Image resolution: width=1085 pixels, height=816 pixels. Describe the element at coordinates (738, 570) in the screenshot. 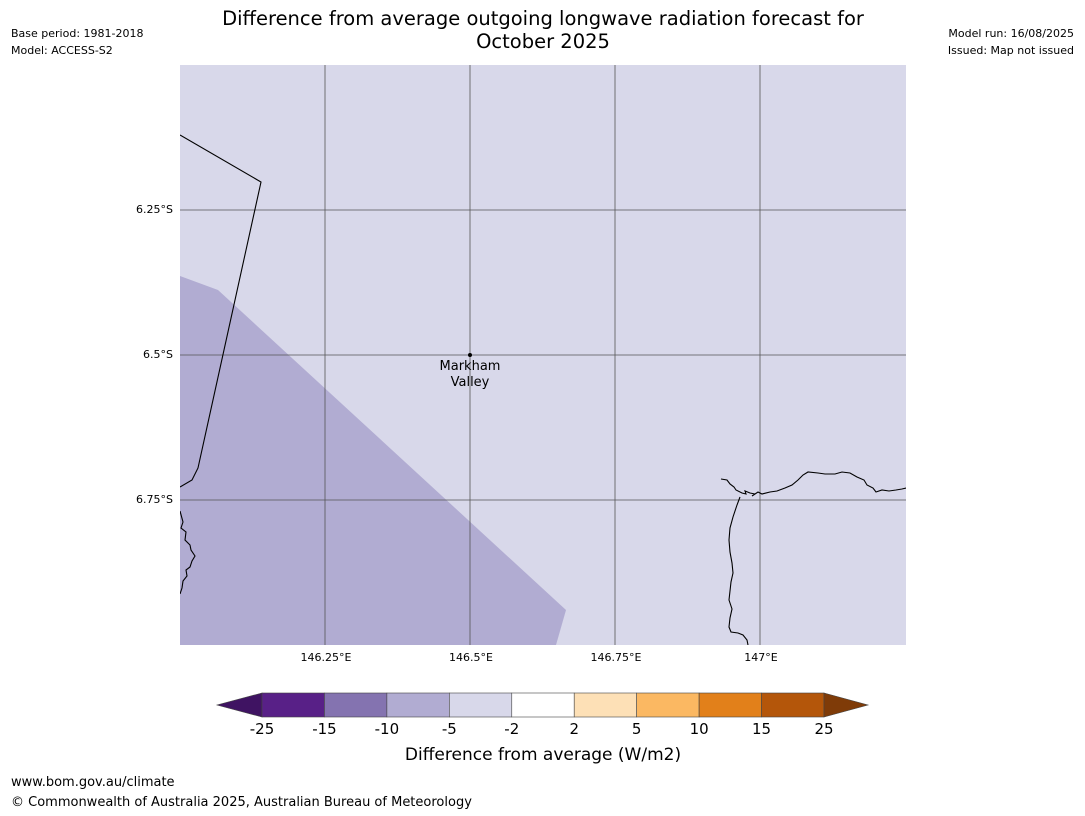

I see `markham-river` at that location.